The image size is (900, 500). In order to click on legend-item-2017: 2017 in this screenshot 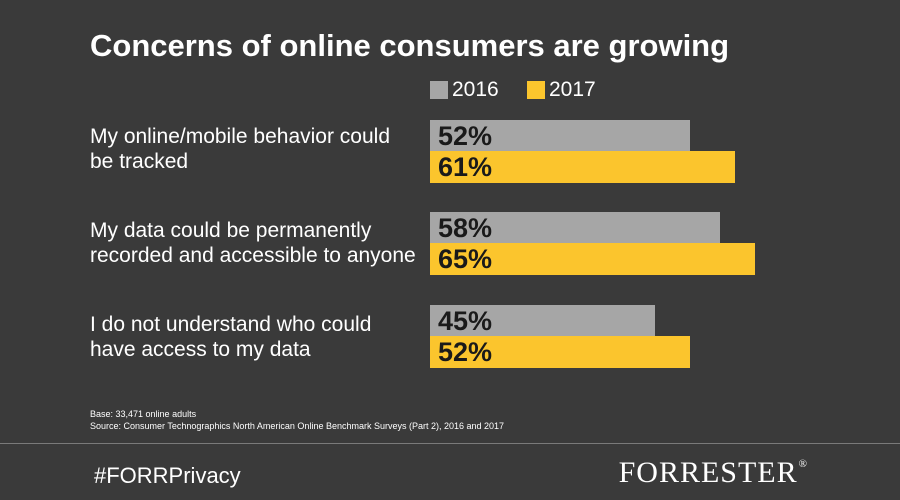, I will do `click(561, 90)`.